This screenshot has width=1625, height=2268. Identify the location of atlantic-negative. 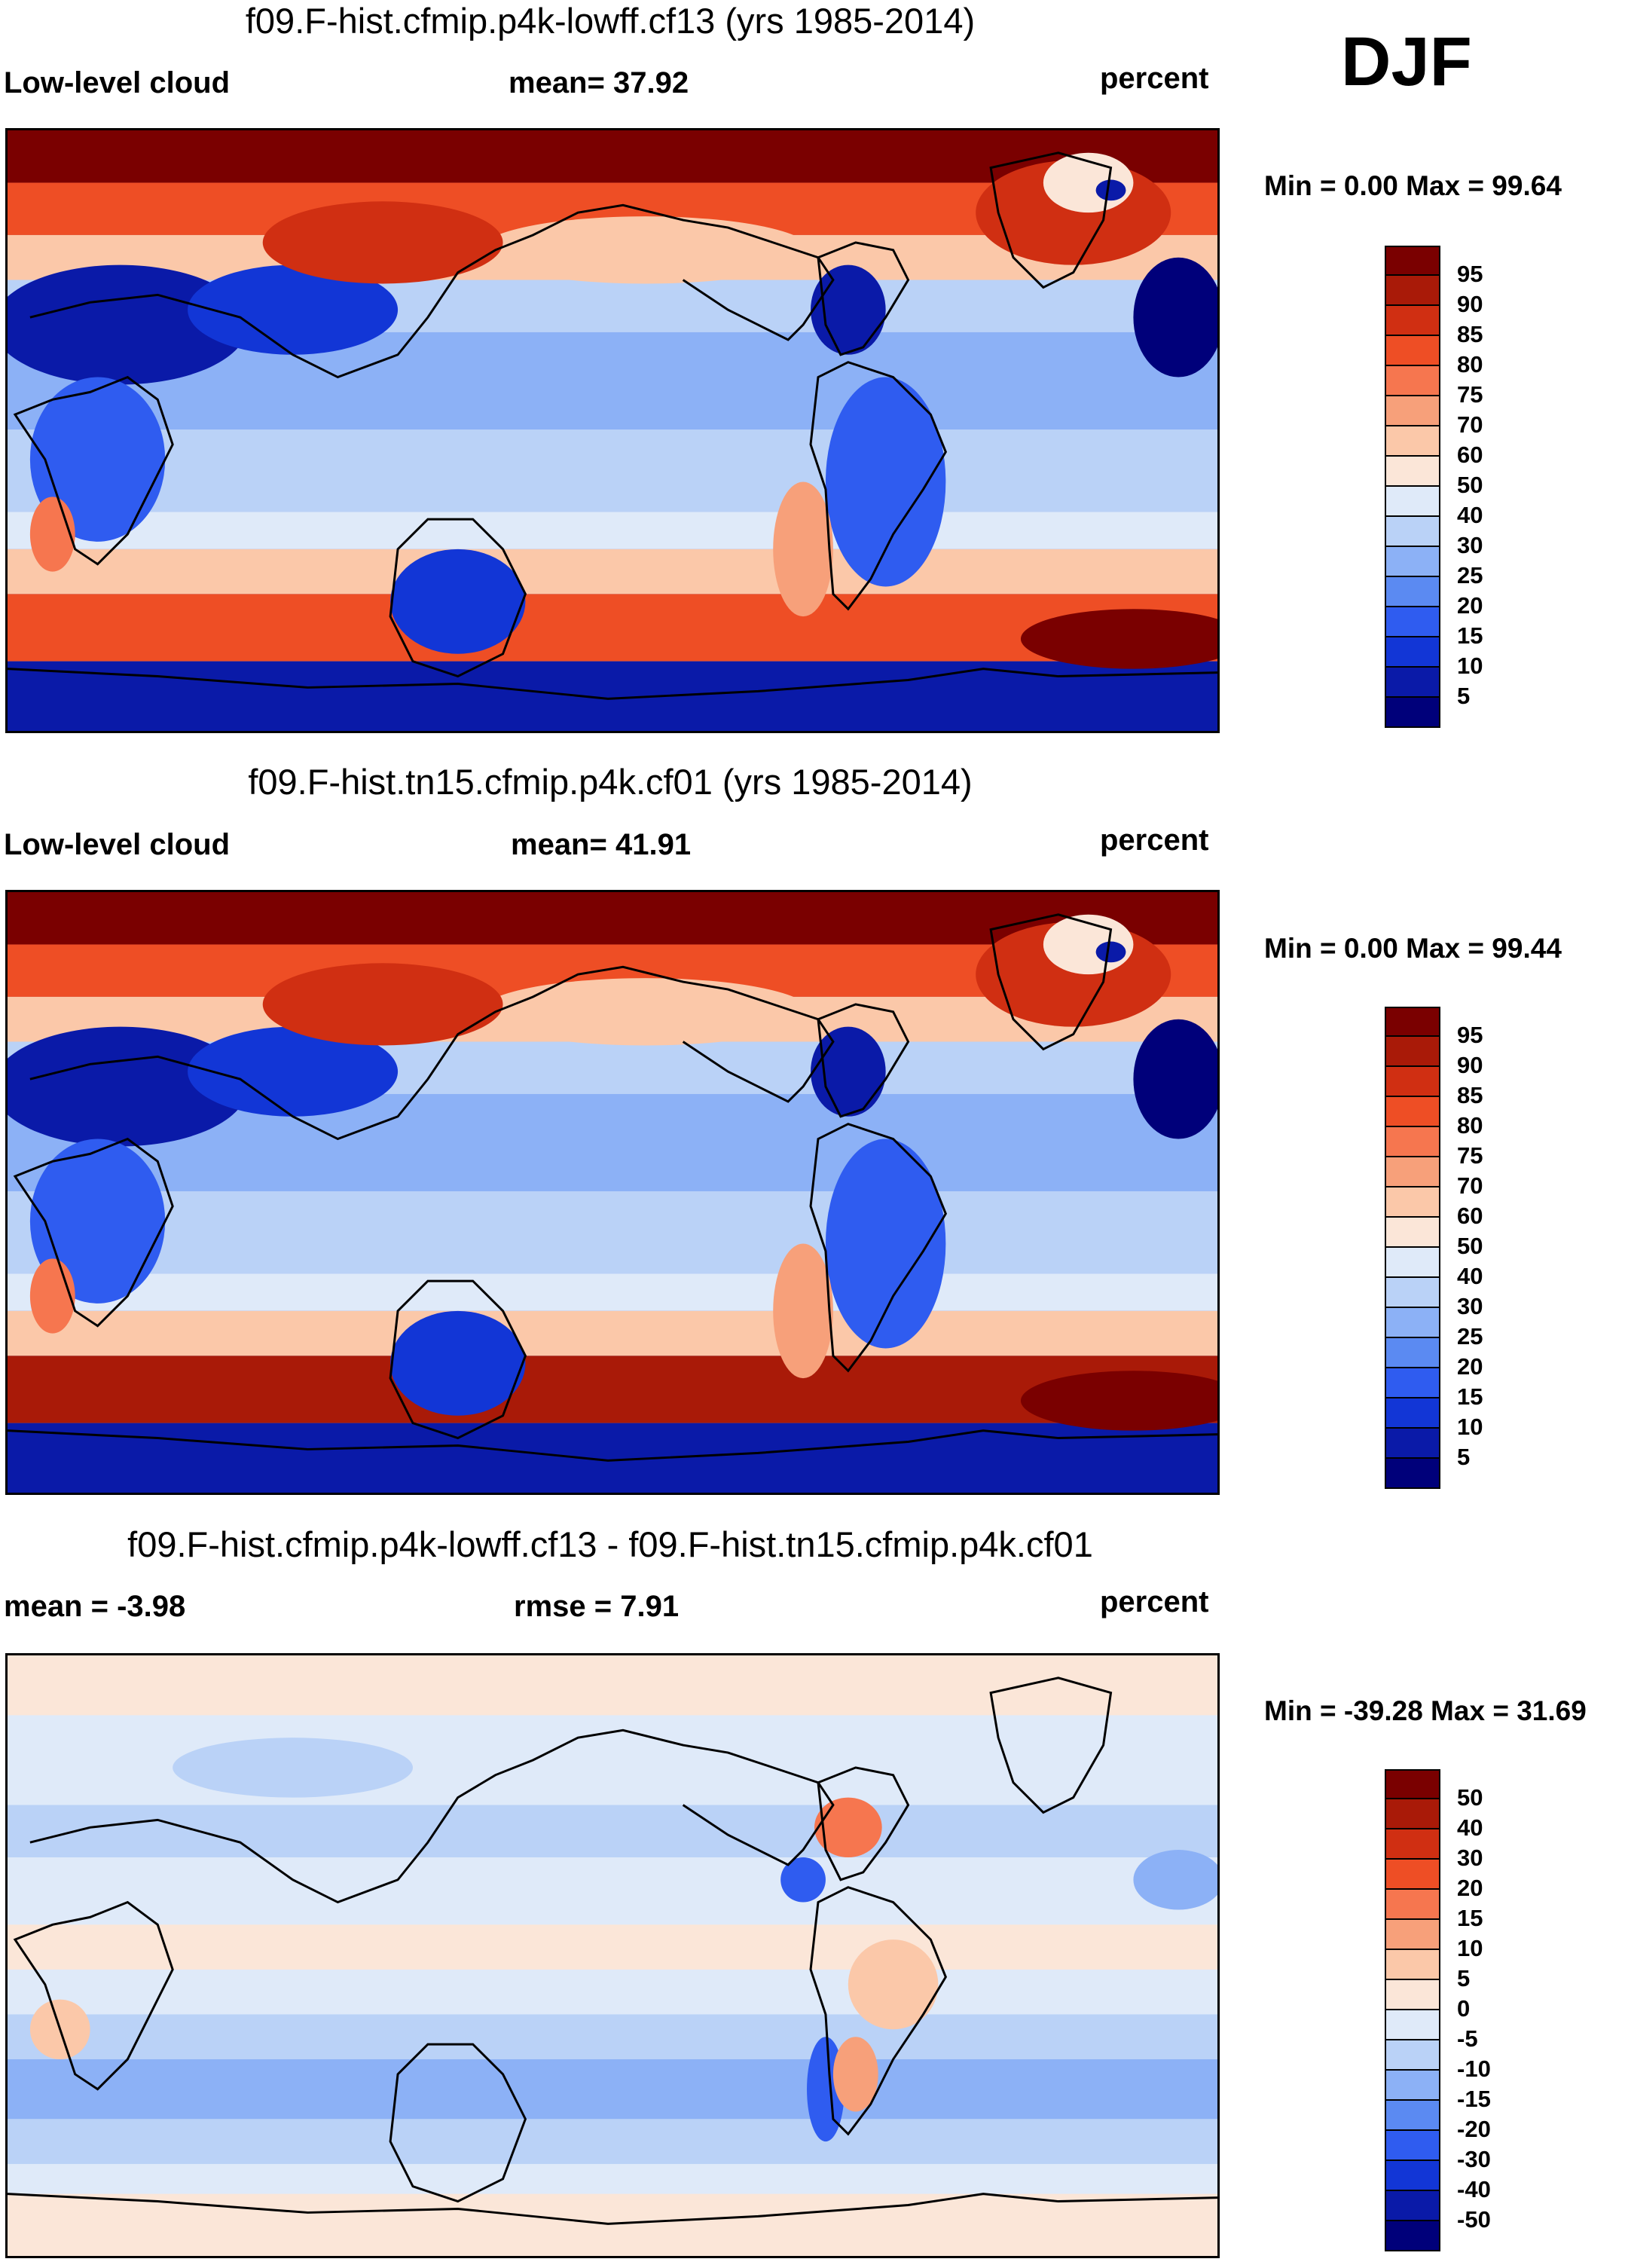
(1175, 1880).